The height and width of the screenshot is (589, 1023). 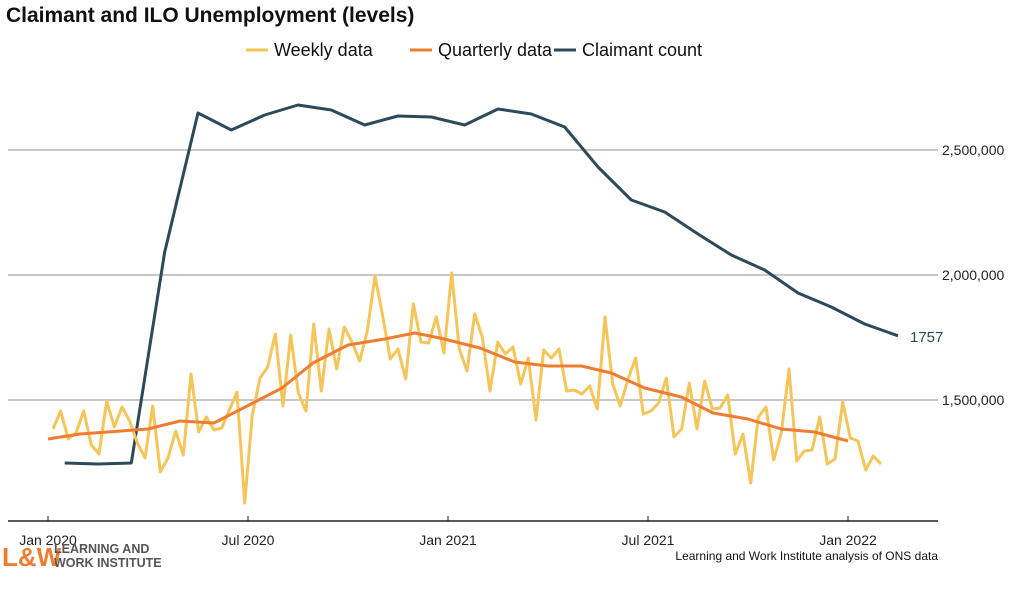 What do you see at coordinates (324, 50) in the screenshot?
I see `legend-label: Weekly data` at bounding box center [324, 50].